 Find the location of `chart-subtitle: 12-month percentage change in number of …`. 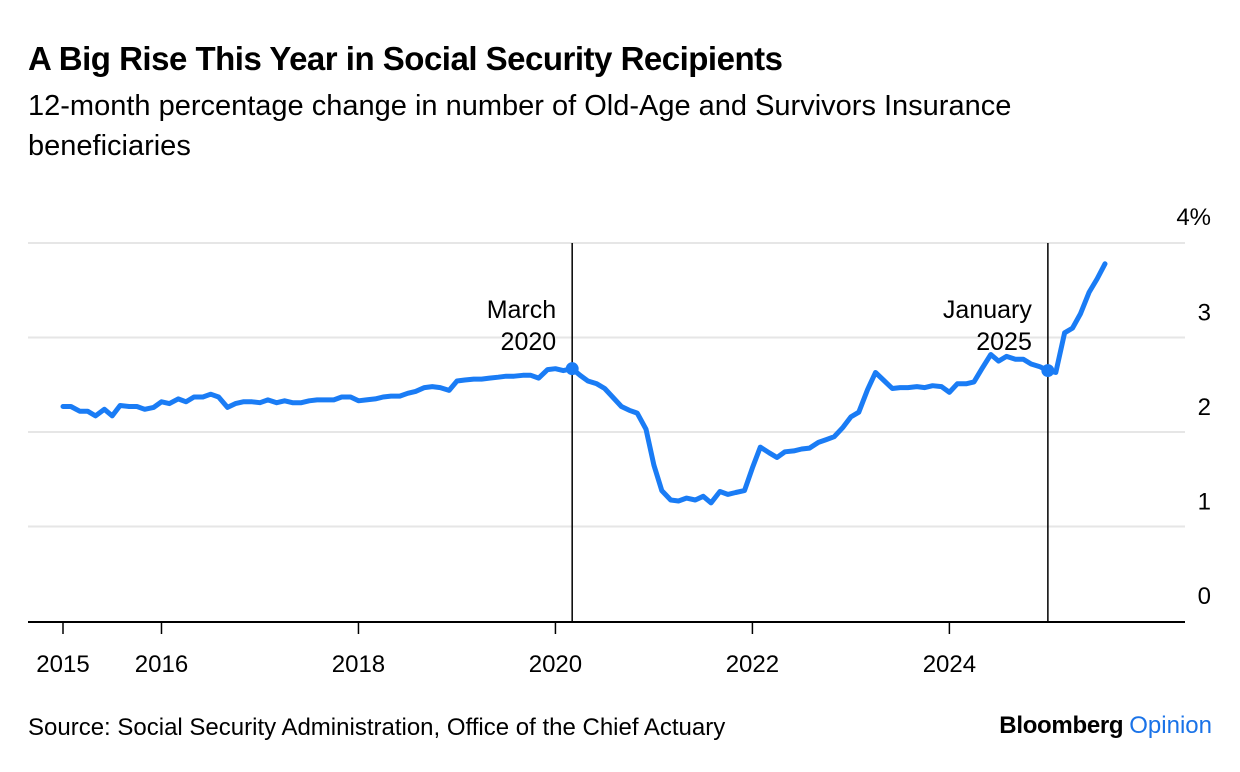

chart-subtitle: 12-month percentage change in number of … is located at coordinates (520, 126).